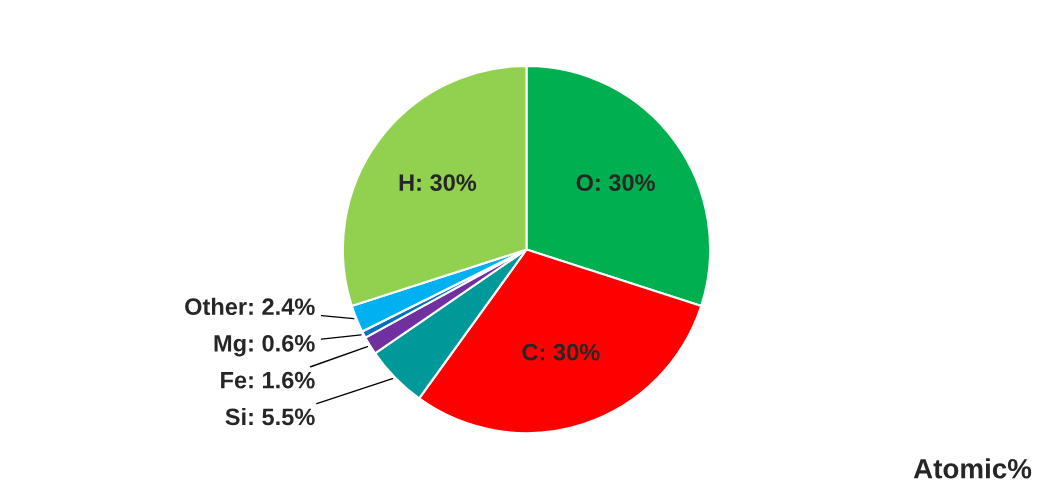 This screenshot has width=1053, height=499. What do you see at coordinates (268, 380) in the screenshot?
I see `slice-label: Fe: 1.6%` at bounding box center [268, 380].